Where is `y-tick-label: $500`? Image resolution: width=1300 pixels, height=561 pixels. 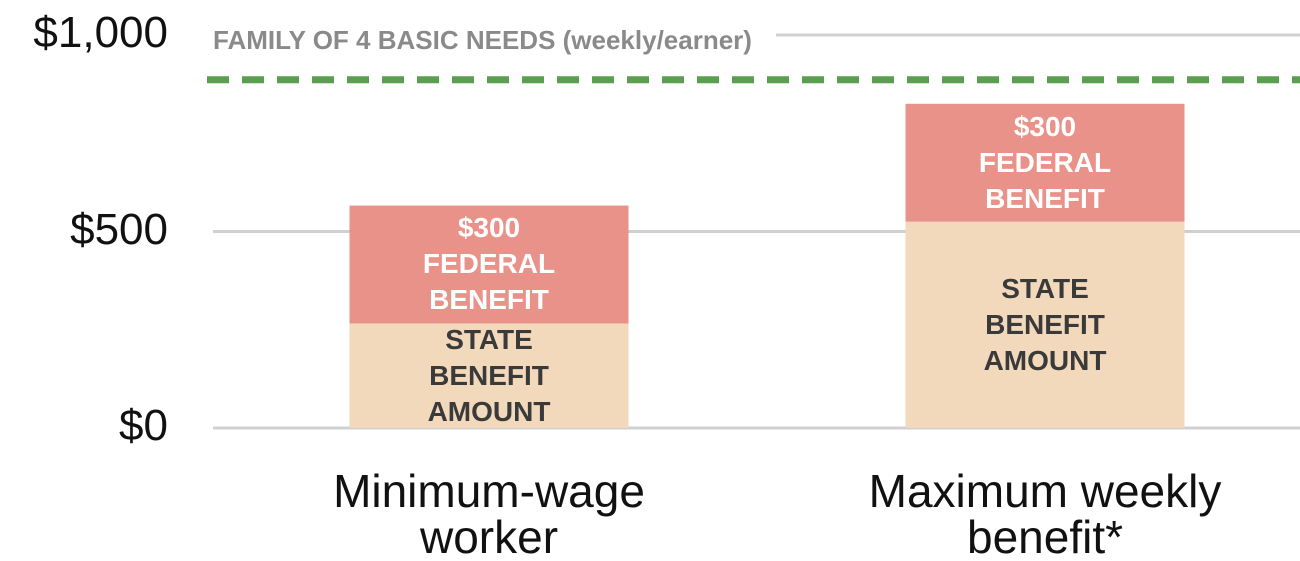 y-tick-label: $500 is located at coordinates (119, 229).